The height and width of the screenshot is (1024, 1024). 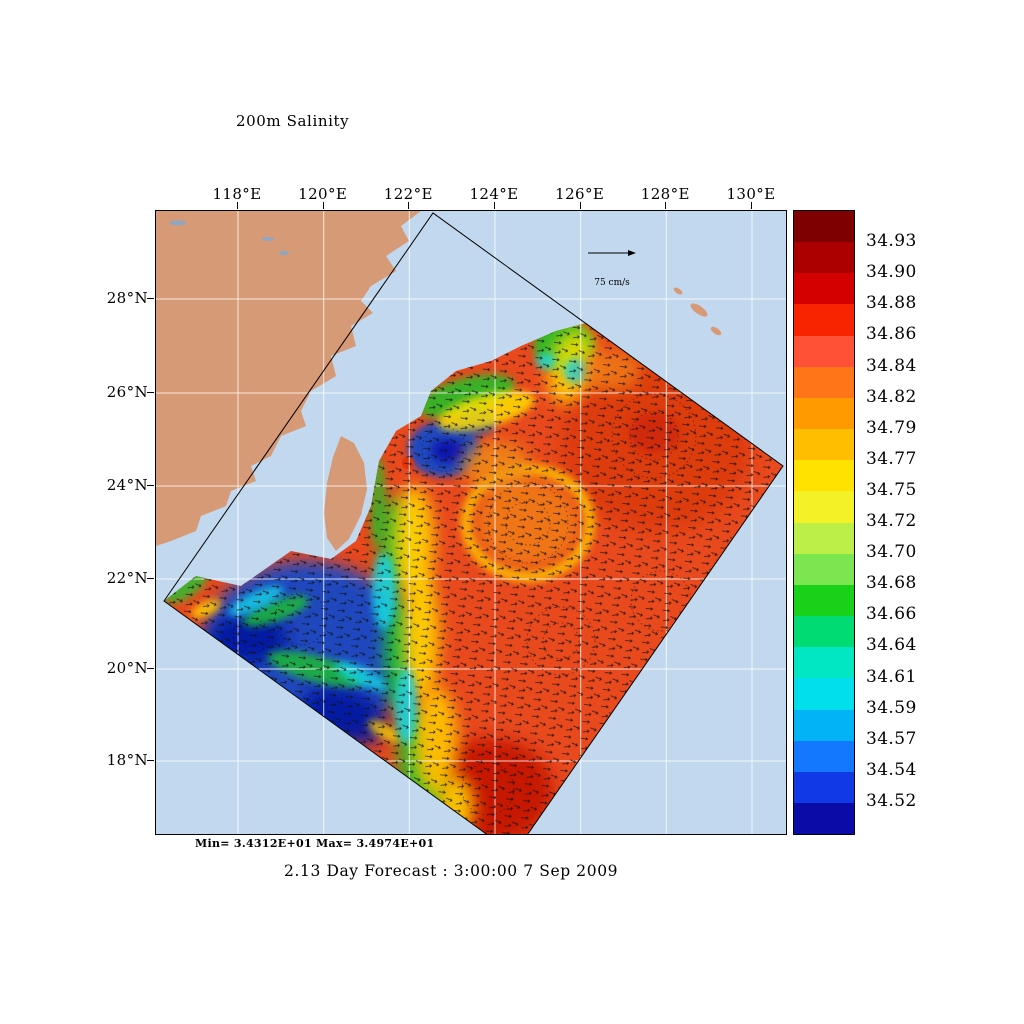 I want to click on colorbar-tick-label: 34.54, so click(x=891, y=769).